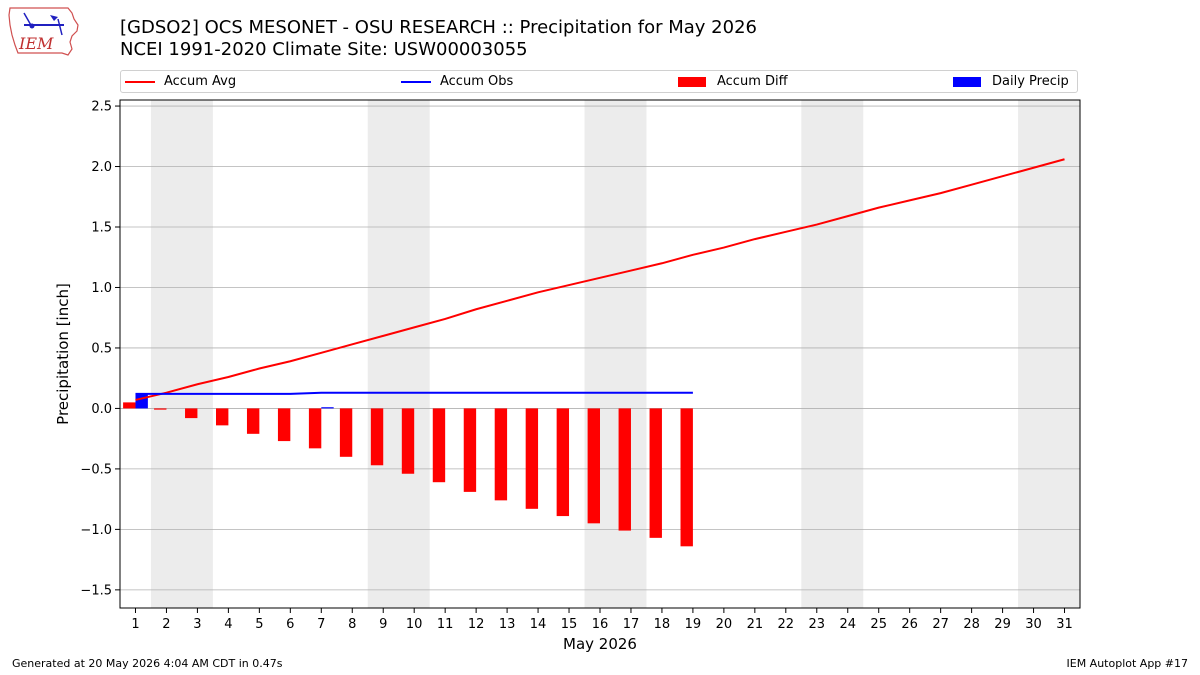 The width and height of the screenshot is (1200, 675). What do you see at coordinates (383, 624) in the screenshot?
I see `x-tick-label: 9` at bounding box center [383, 624].